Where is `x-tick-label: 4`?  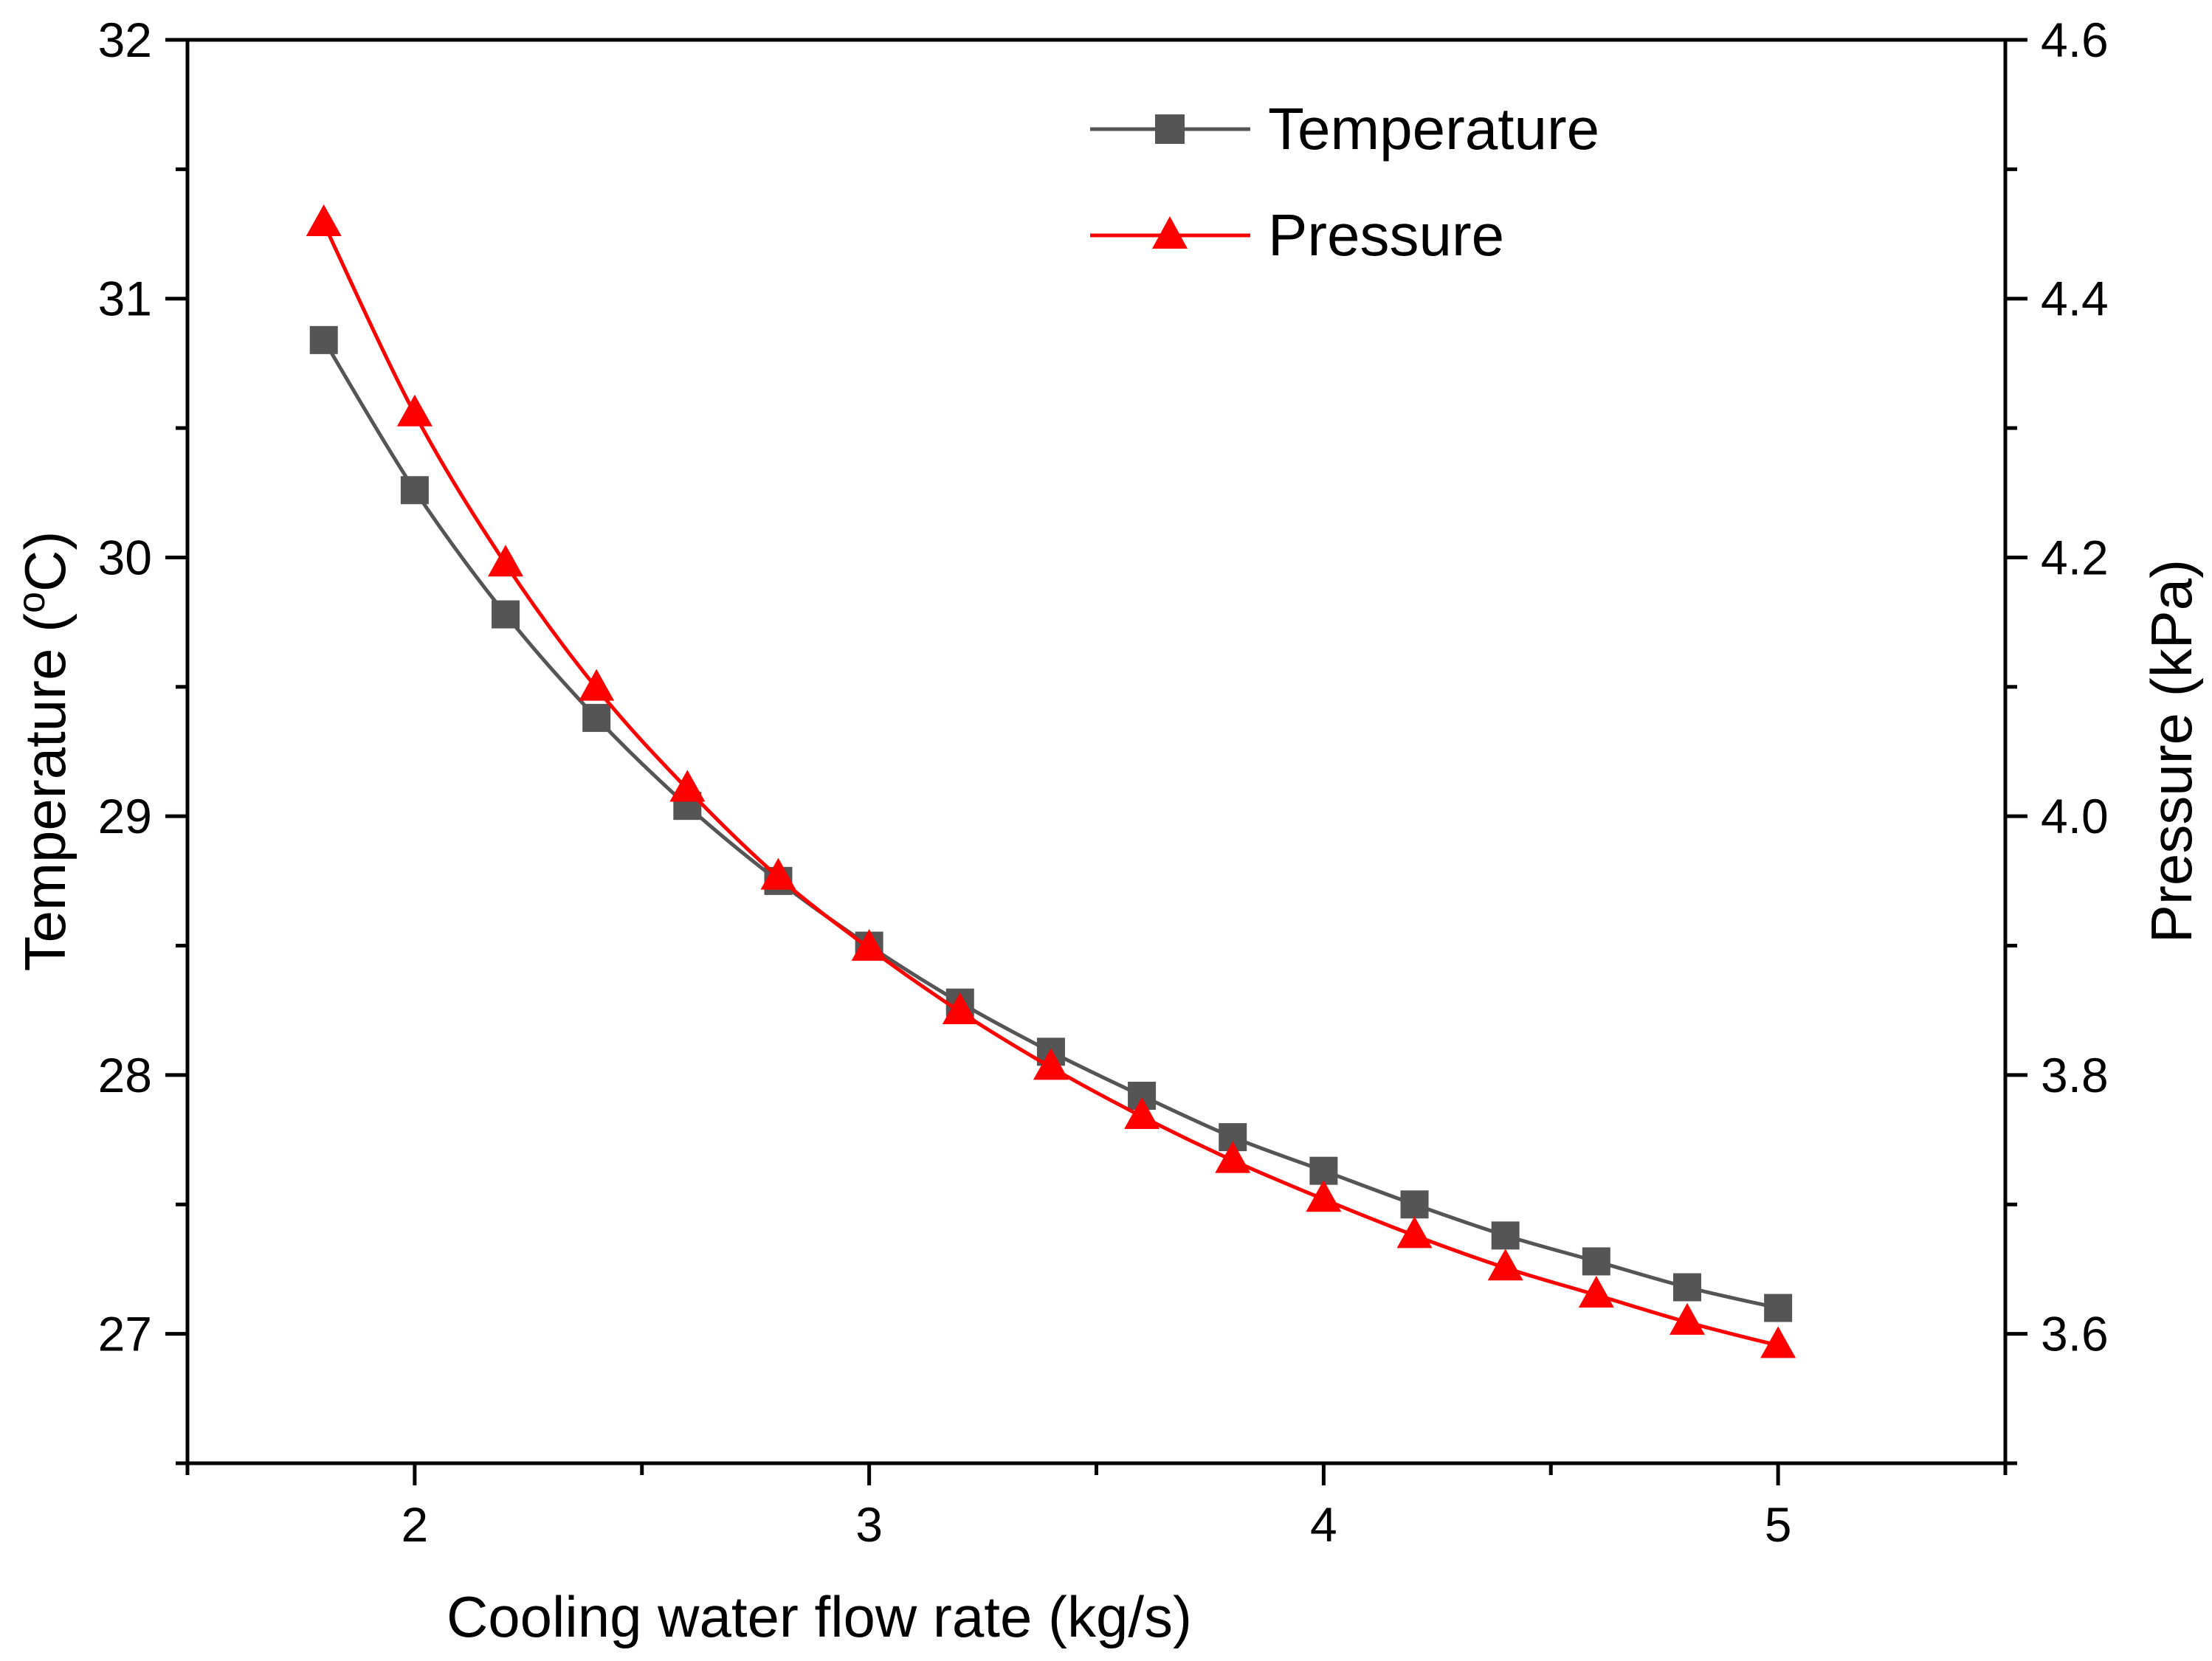
x-tick-label: 4 is located at coordinates (1323, 1524).